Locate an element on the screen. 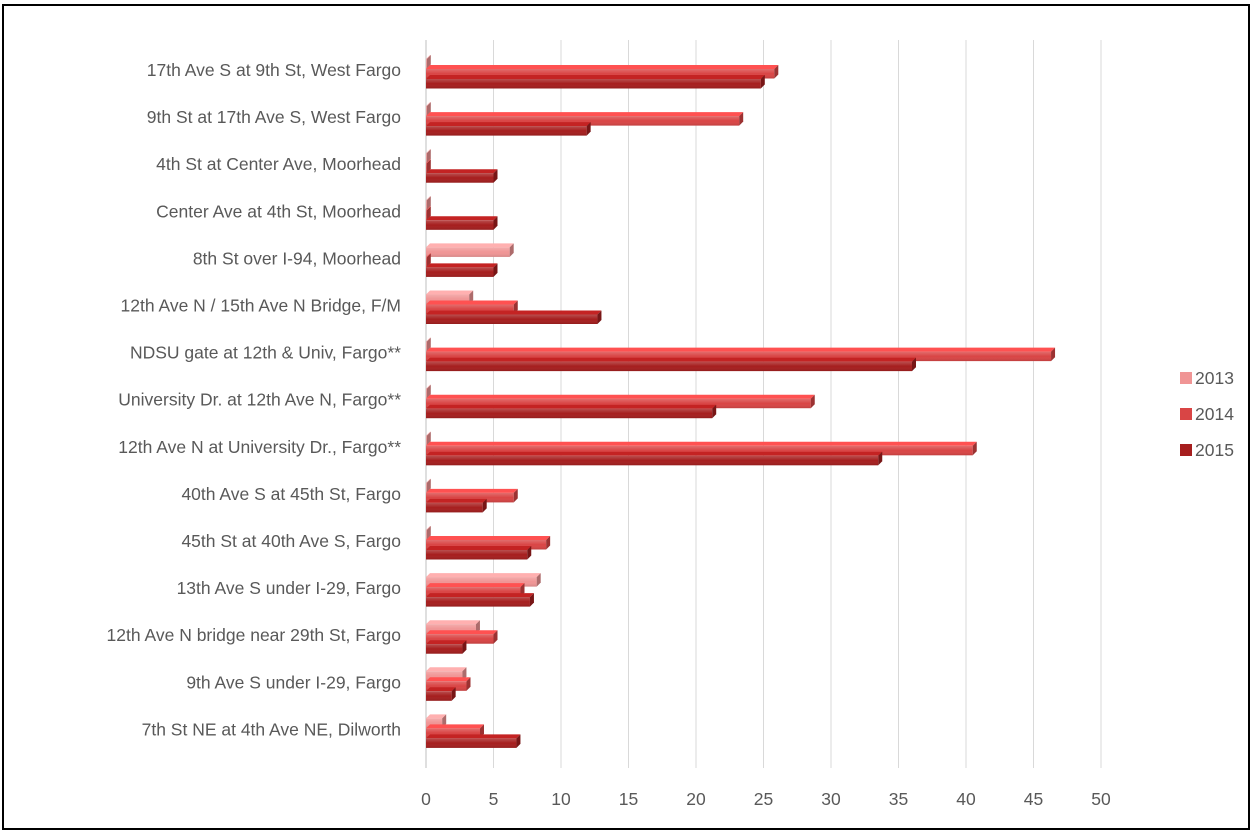 The image size is (1257, 835). category-label: NDSU gate at 12th & Univ, Fargo** is located at coordinates (265, 353).